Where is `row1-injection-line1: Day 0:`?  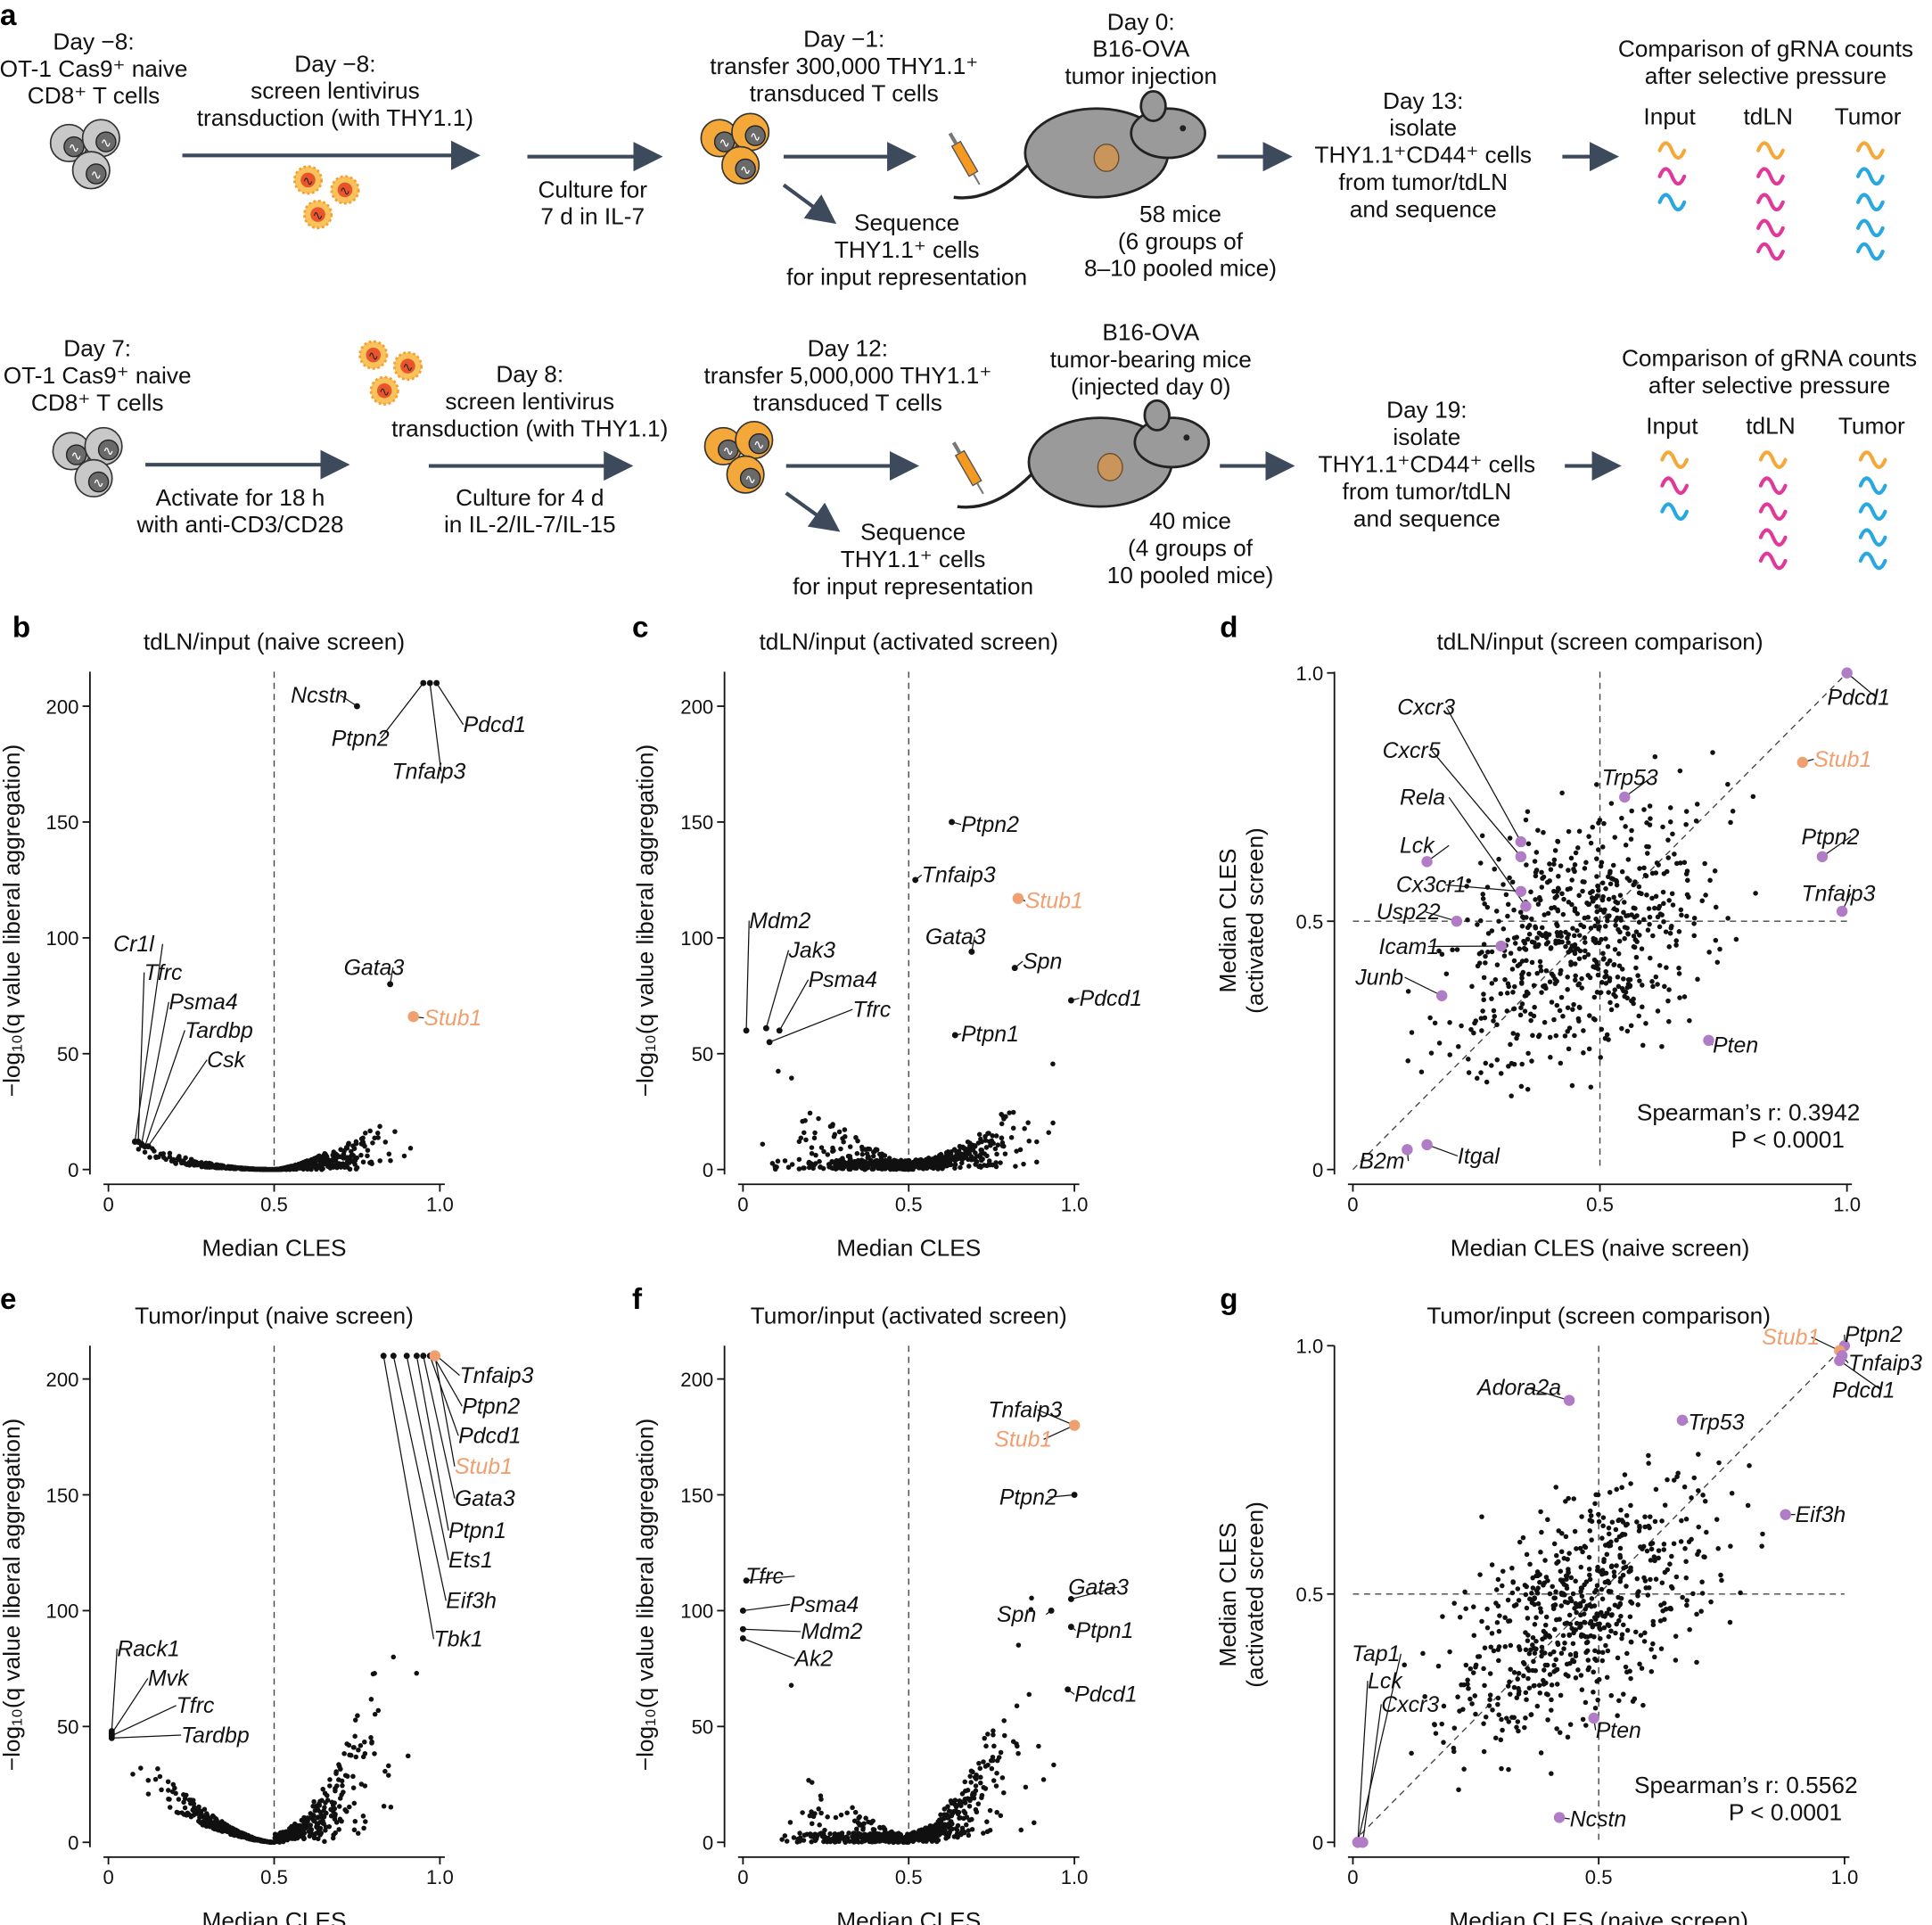
row1-injection-line1: Day 0: is located at coordinates (1141, 22).